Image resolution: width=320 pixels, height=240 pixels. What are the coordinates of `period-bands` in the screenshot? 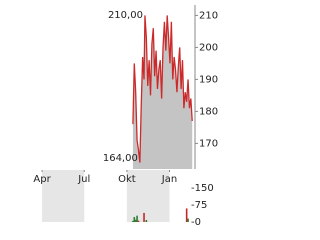 It's located at (106, 196).